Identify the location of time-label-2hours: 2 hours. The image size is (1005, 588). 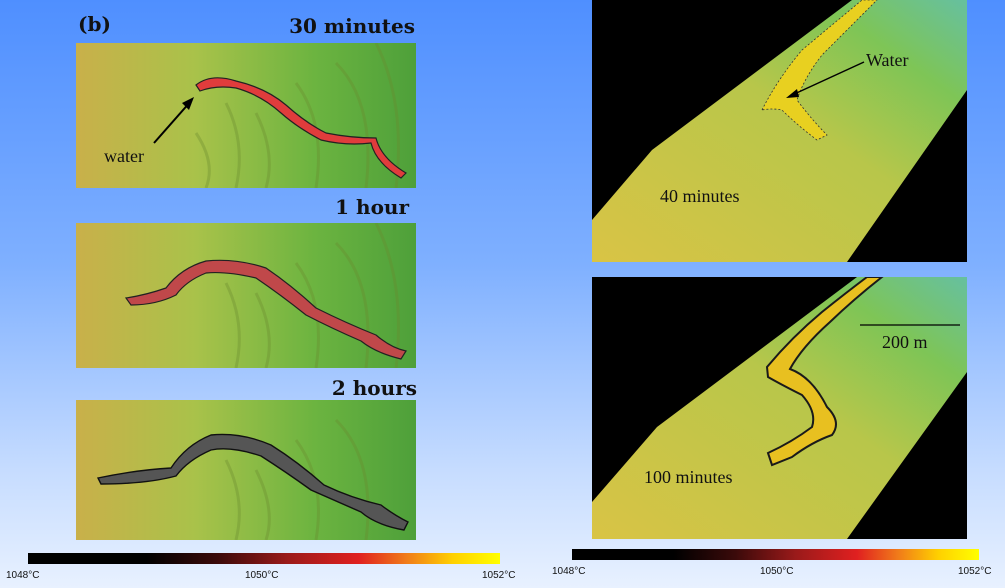
(374, 388).